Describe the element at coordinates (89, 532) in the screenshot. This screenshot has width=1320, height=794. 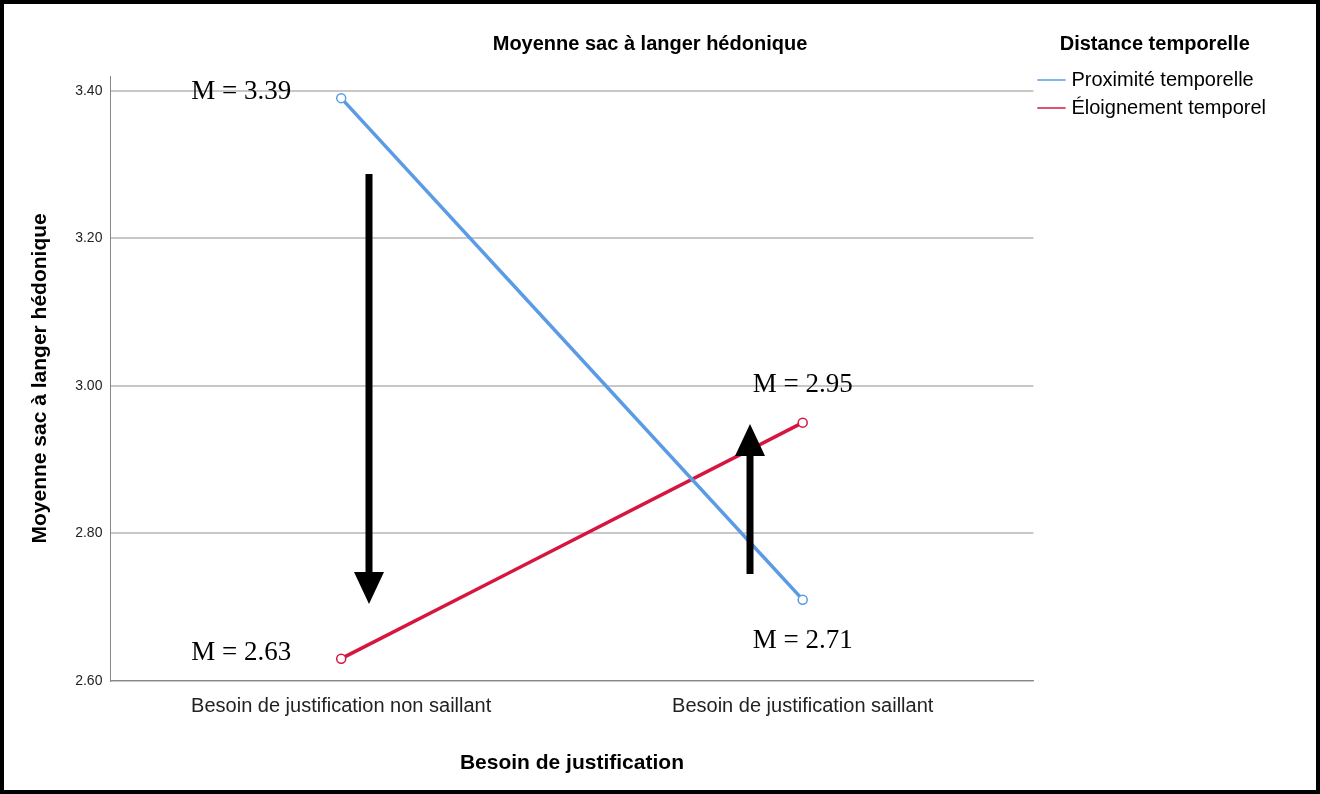
I see `y-tick-label: 2.80` at that location.